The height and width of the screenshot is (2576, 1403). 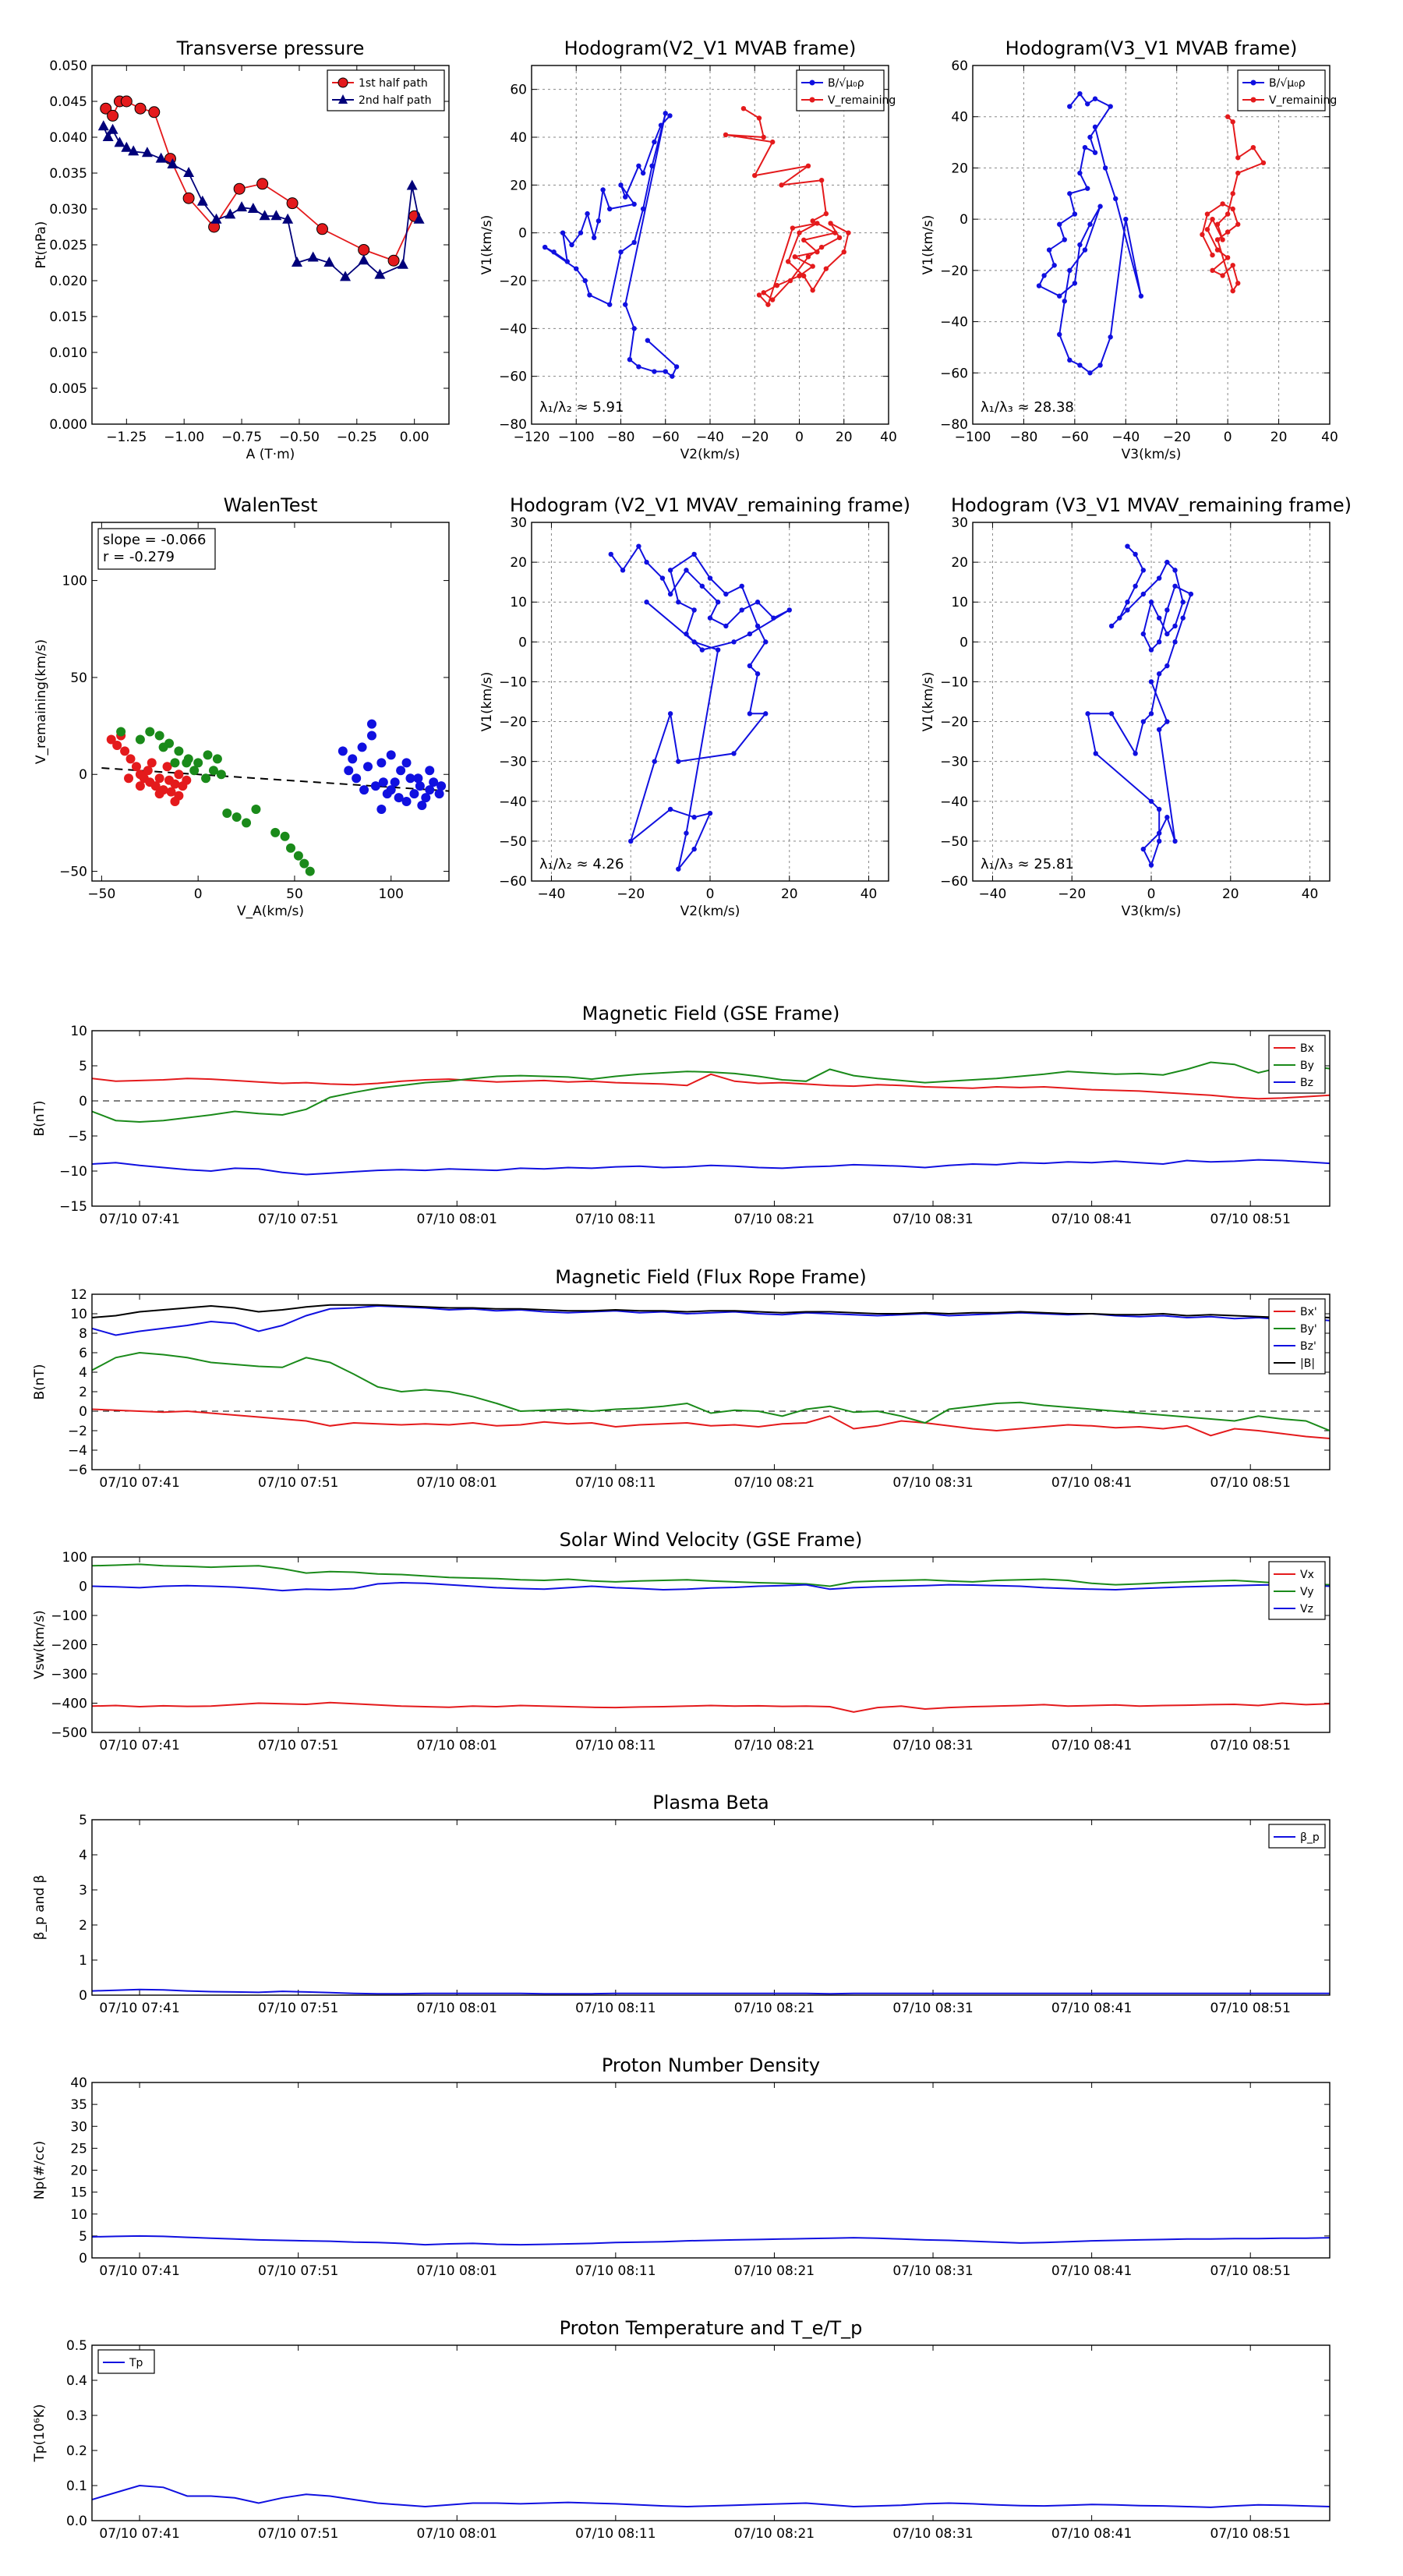 What do you see at coordinates (711, 1311) in the screenshot?
I see `series--b--line` at bounding box center [711, 1311].